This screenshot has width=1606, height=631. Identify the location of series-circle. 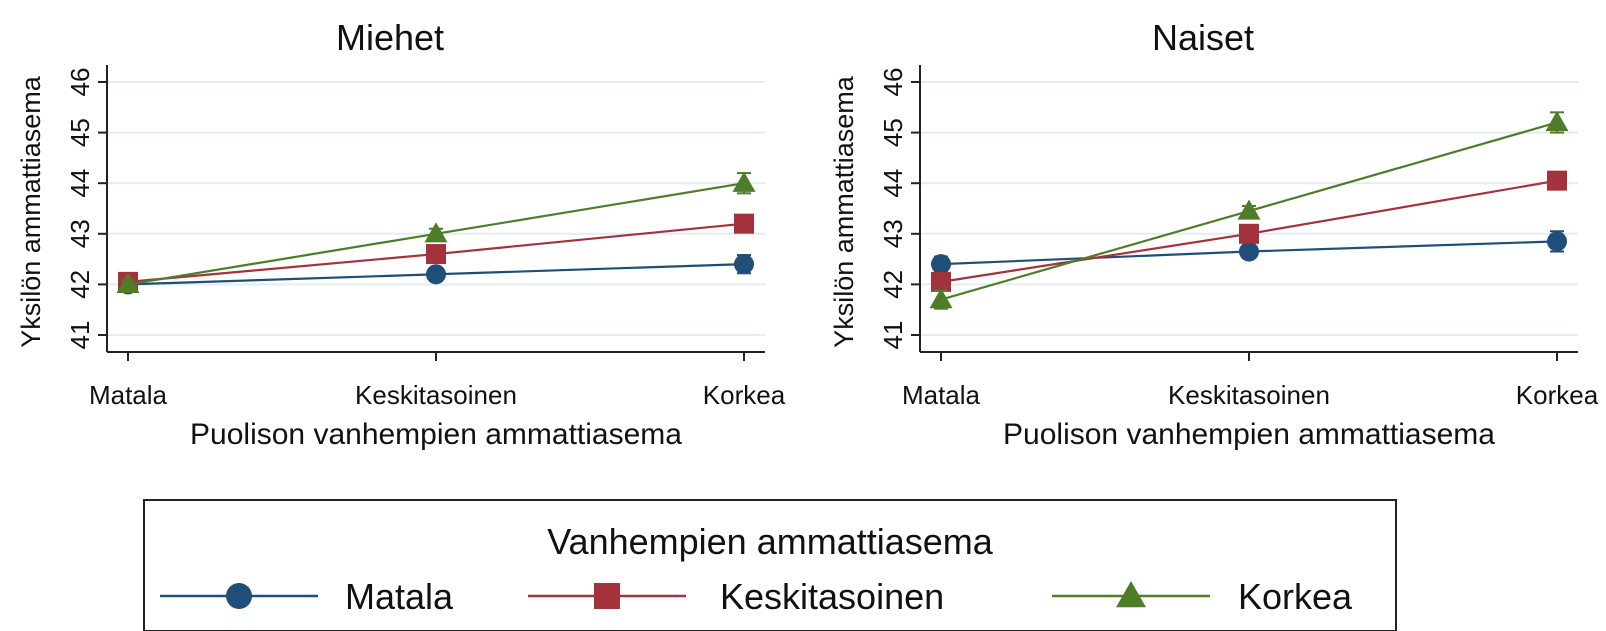
(1249, 252).